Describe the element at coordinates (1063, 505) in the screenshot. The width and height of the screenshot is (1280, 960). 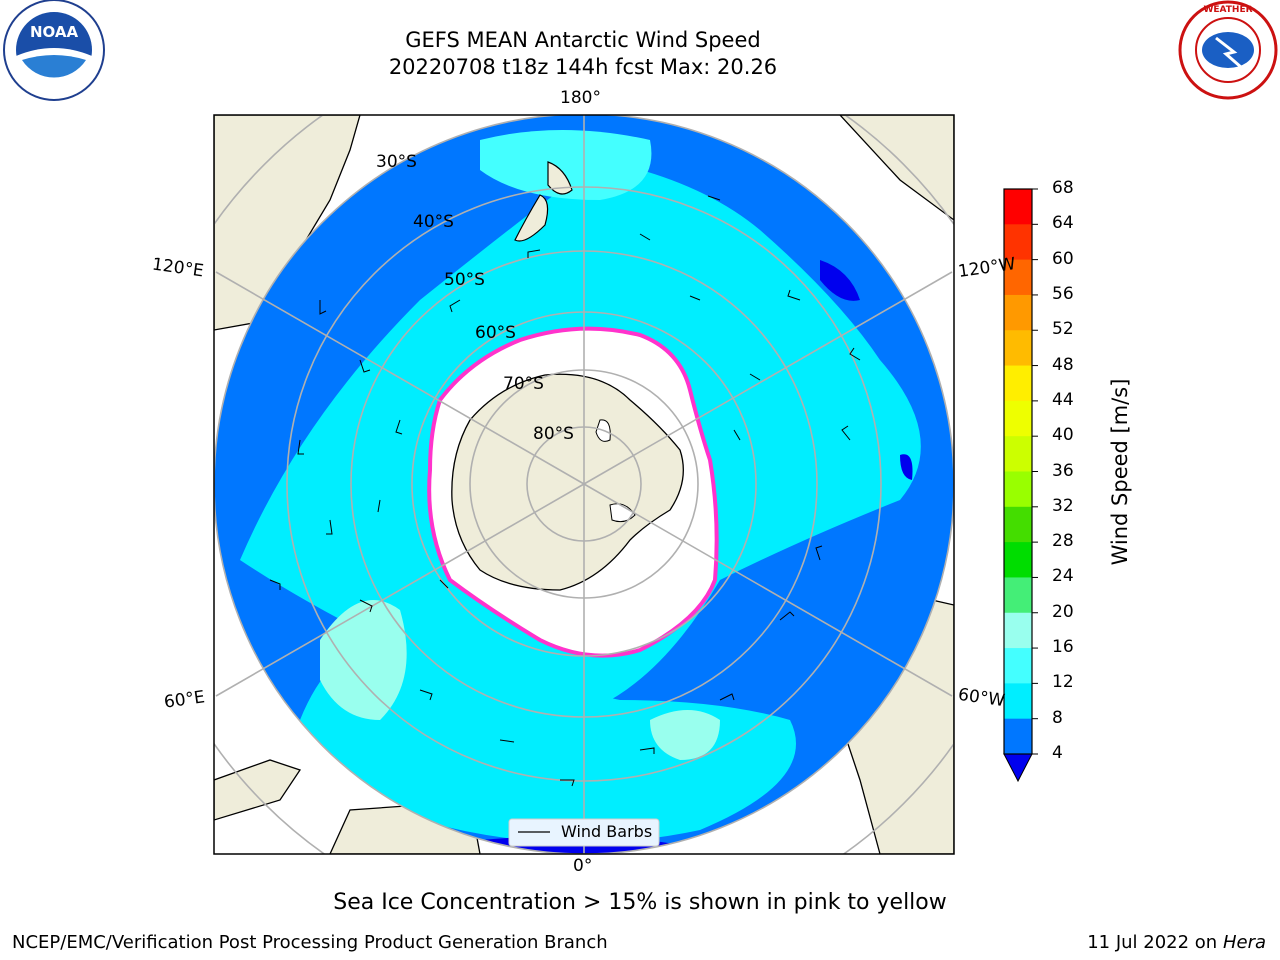
I see `colorbar-tick-label: 32` at that location.